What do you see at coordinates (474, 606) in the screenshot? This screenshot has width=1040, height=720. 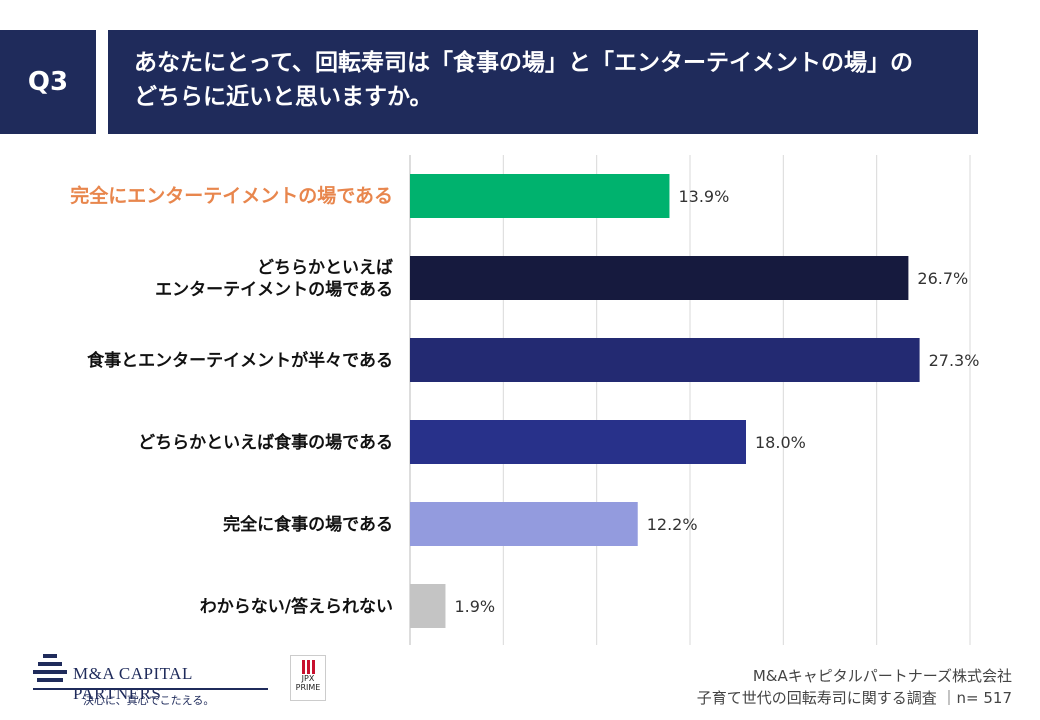 I see `value-label: 1.9%` at bounding box center [474, 606].